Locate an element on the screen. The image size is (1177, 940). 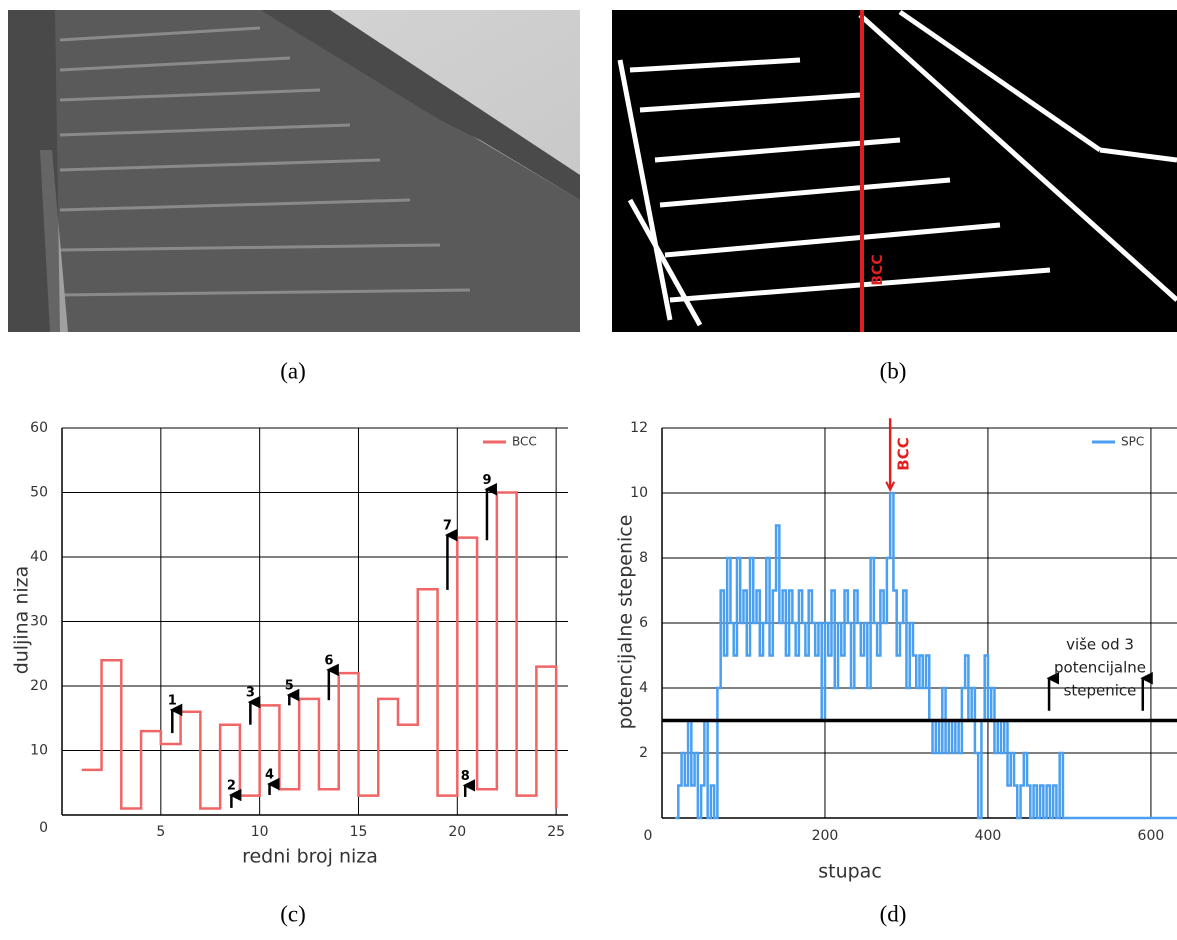
annotation-label: 4 is located at coordinates (269, 775).